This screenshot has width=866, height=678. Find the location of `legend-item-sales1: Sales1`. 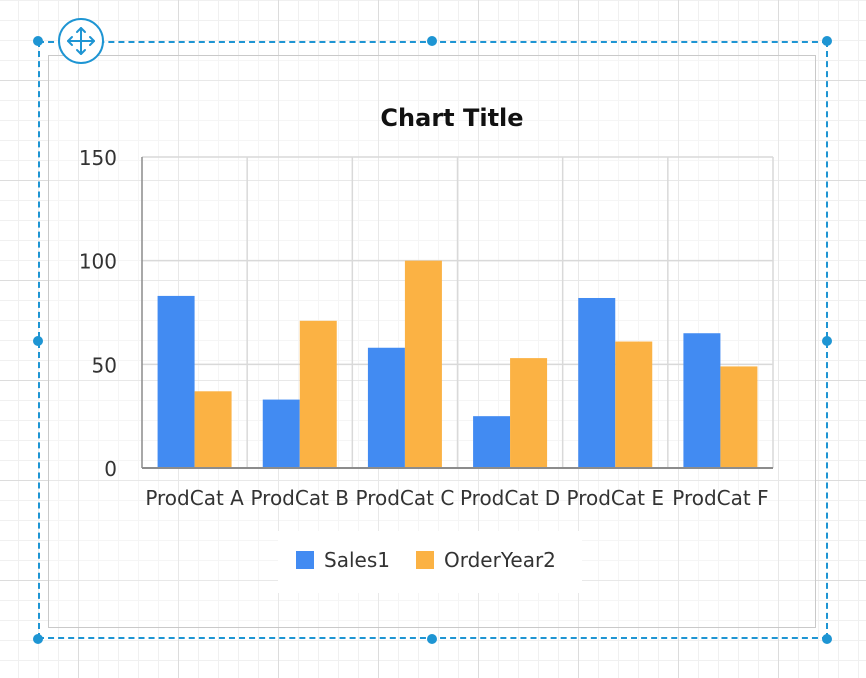

legend-item-sales1: Sales1 is located at coordinates (343, 560).